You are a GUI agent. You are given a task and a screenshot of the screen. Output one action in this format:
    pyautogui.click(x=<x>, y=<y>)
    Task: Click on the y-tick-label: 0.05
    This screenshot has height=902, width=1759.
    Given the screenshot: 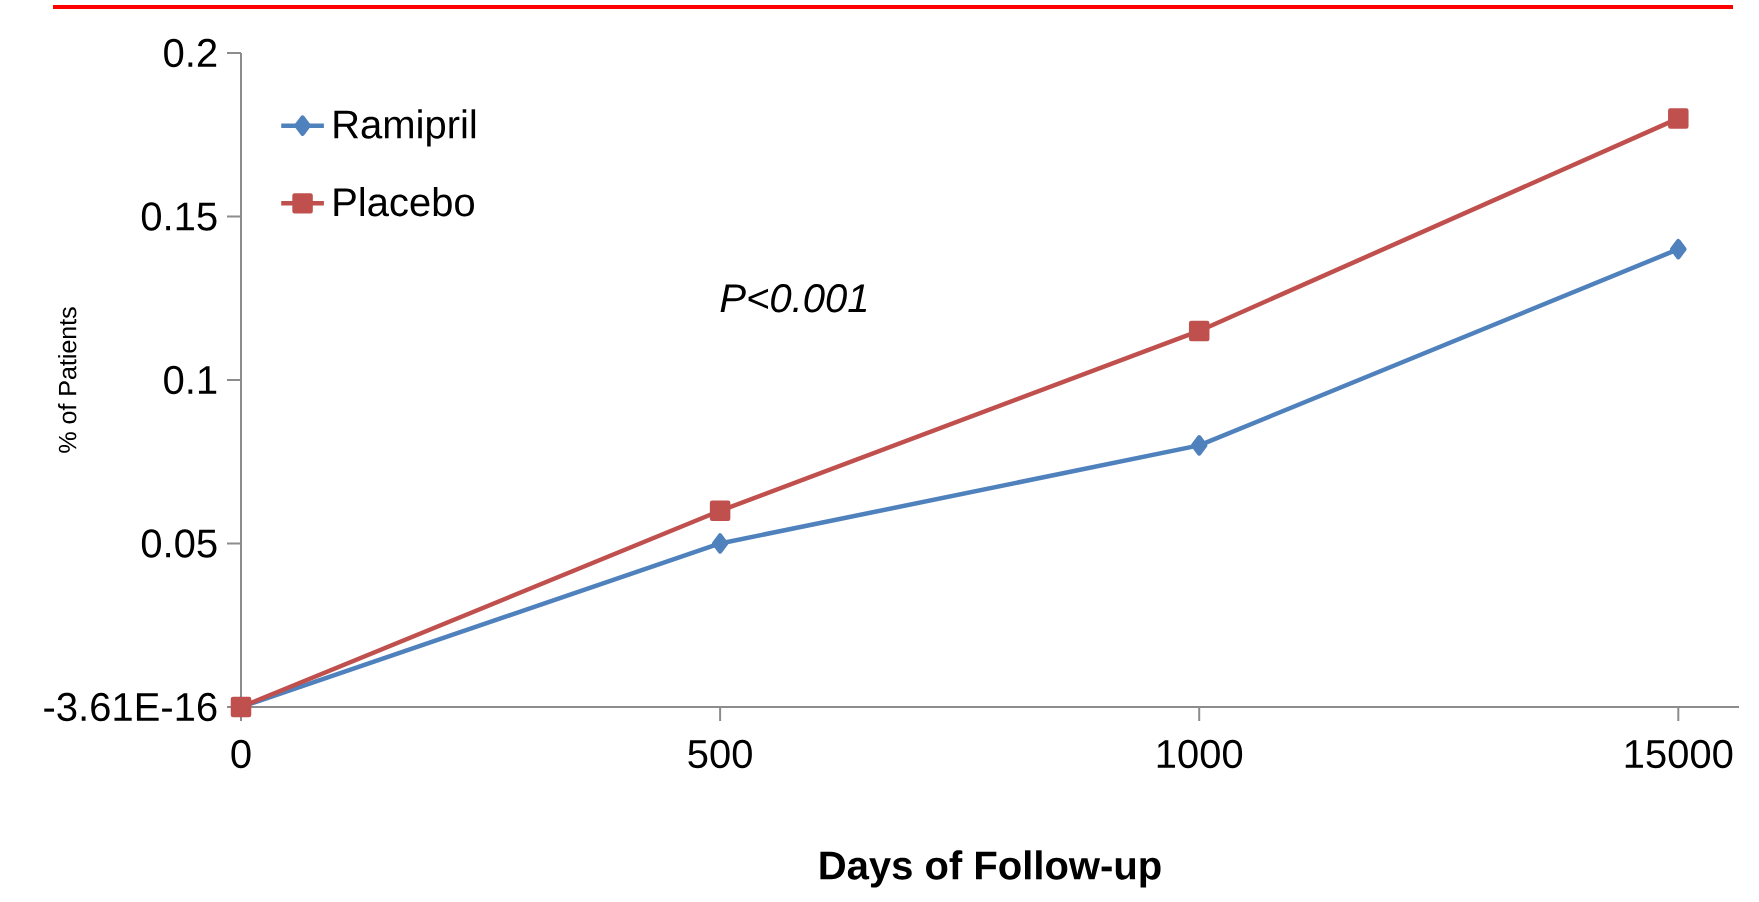 What is the action you would take?
    pyautogui.click(x=179, y=543)
    